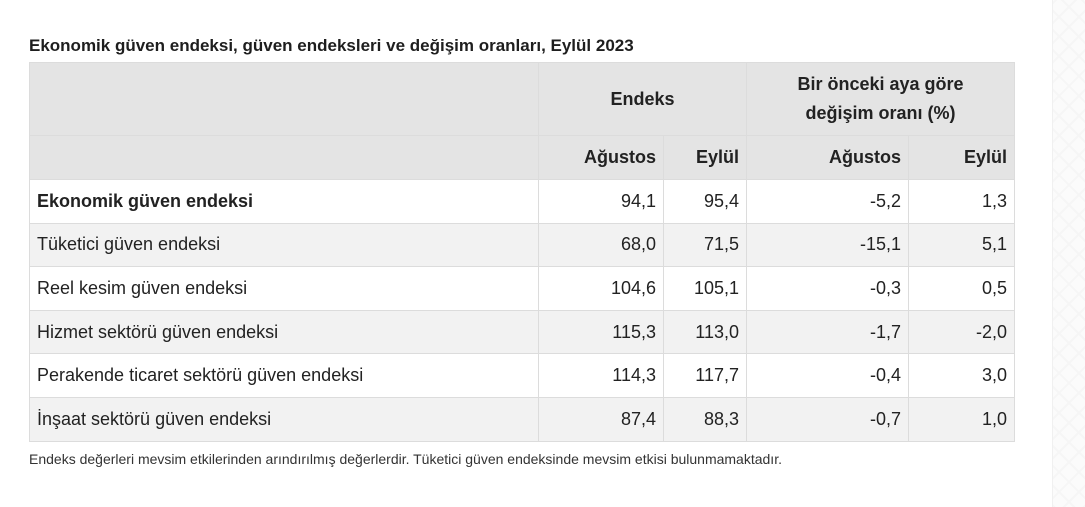  I want to click on header-row-months: Ağustos Eylül Ağustos Eylül, so click(522, 157).